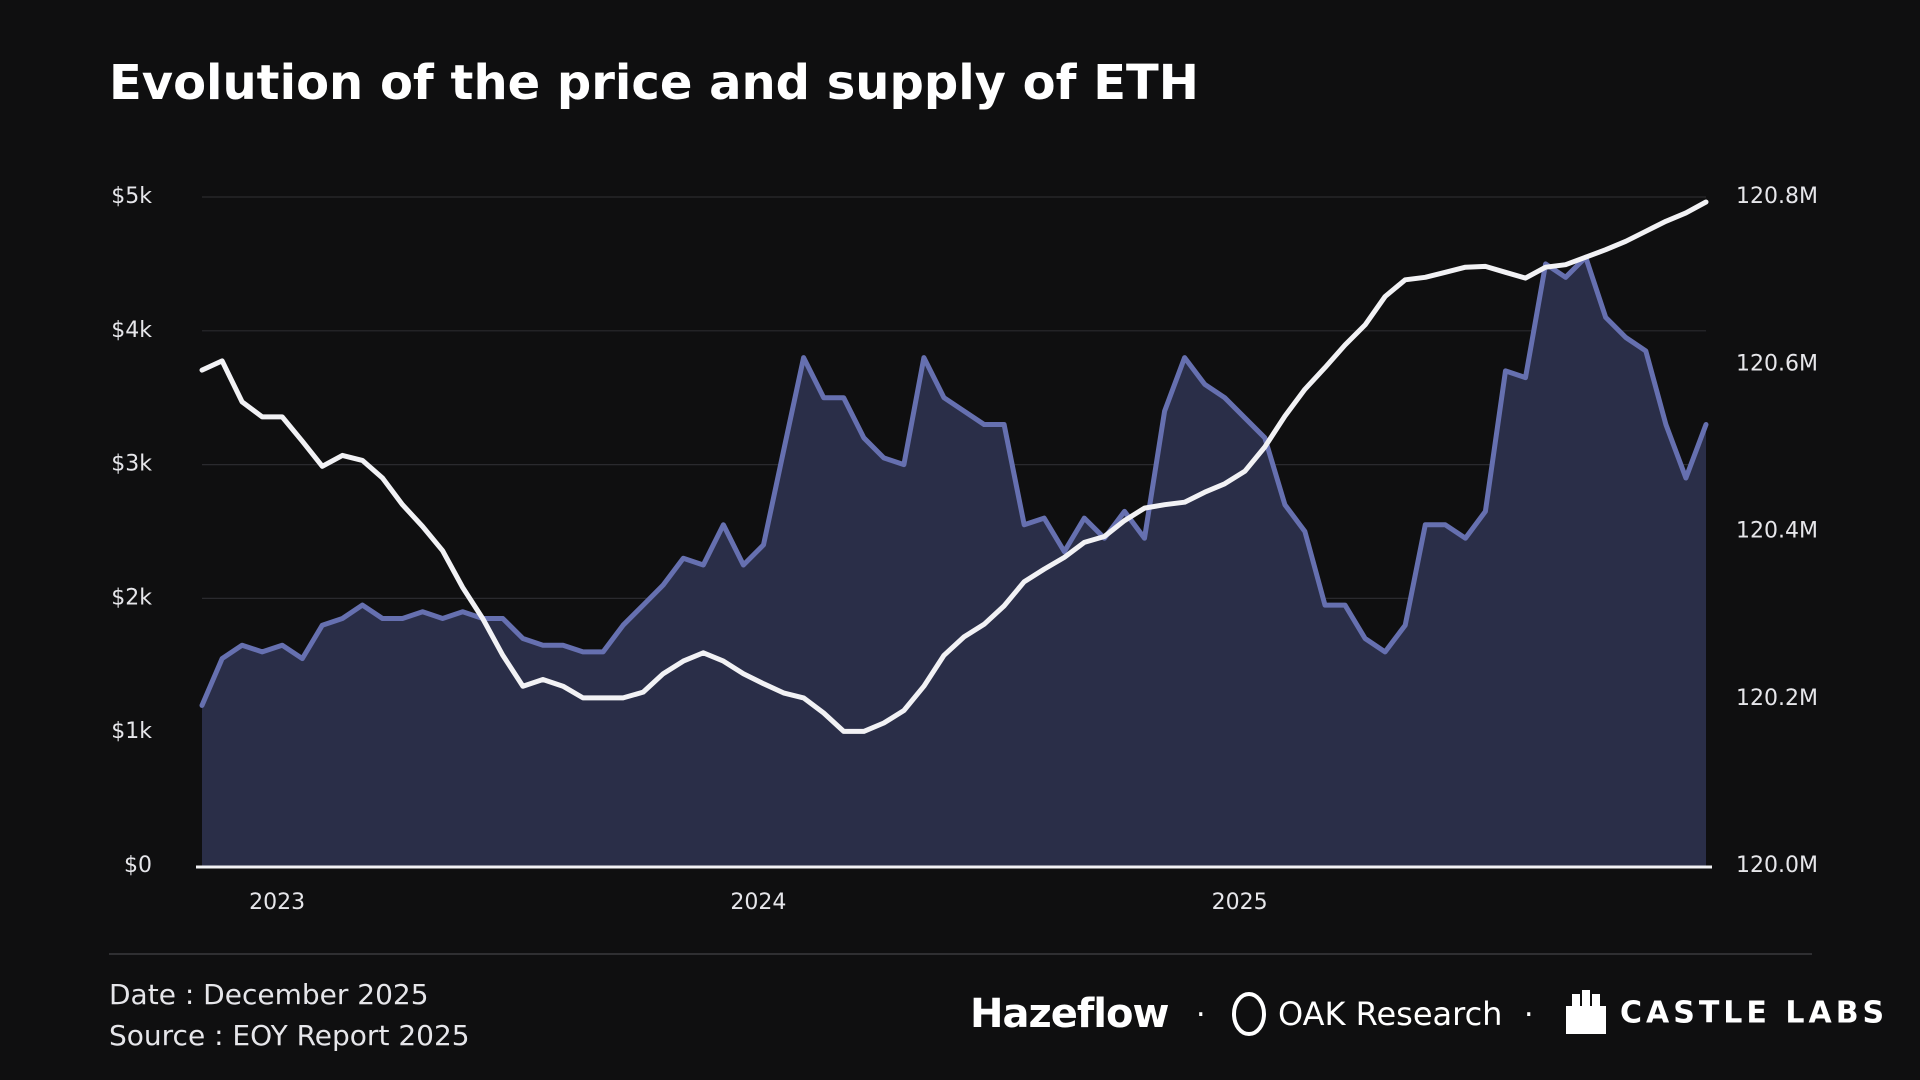  I want to click on x-tick-label: 2023, so click(277, 902).